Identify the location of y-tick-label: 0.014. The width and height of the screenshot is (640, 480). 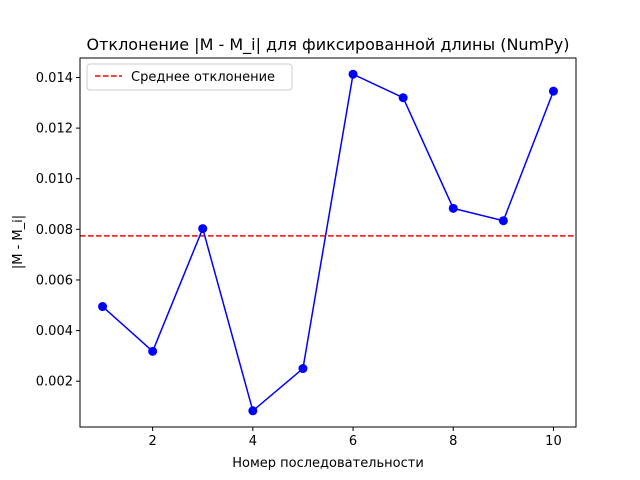
(54, 78).